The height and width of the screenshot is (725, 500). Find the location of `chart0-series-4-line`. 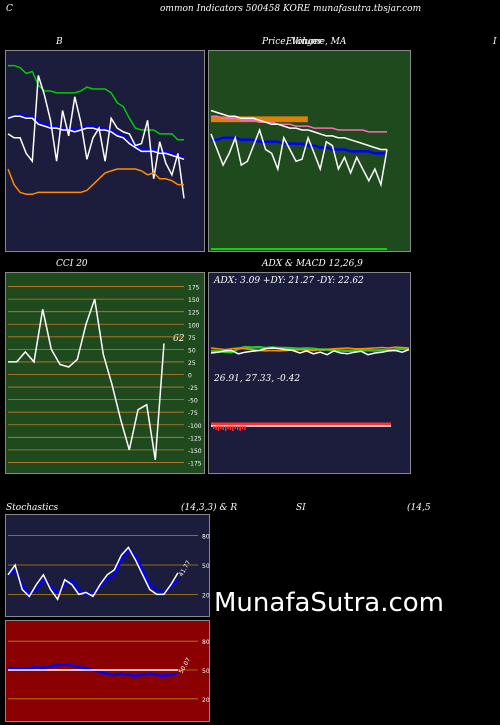

chart0-series-4-line is located at coordinates (95, 182).